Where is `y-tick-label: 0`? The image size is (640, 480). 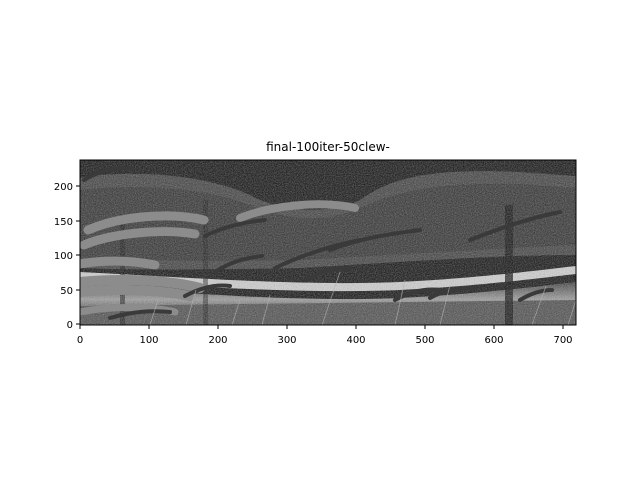 y-tick-label: 0 is located at coordinates (70, 325).